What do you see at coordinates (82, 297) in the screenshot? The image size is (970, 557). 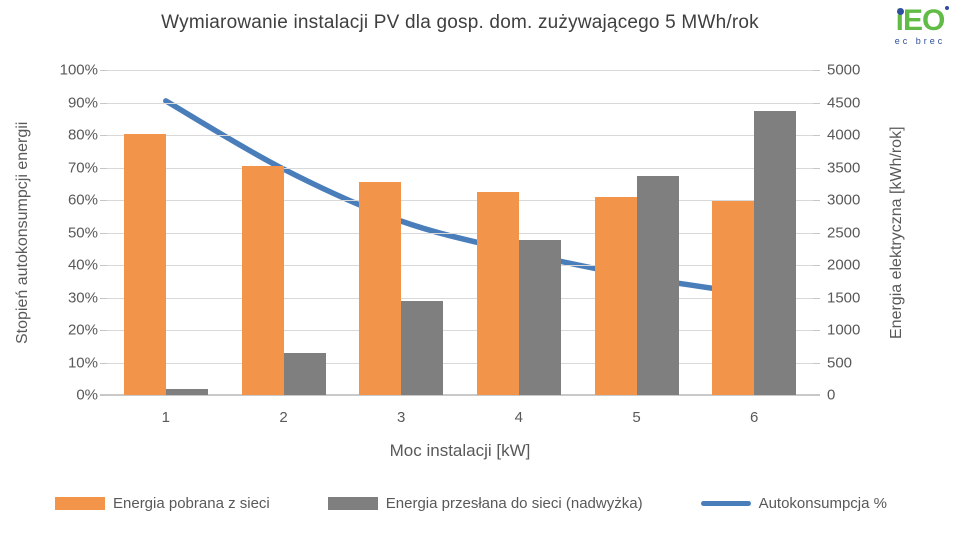 I see `left-tick-label: 30%` at bounding box center [82, 297].